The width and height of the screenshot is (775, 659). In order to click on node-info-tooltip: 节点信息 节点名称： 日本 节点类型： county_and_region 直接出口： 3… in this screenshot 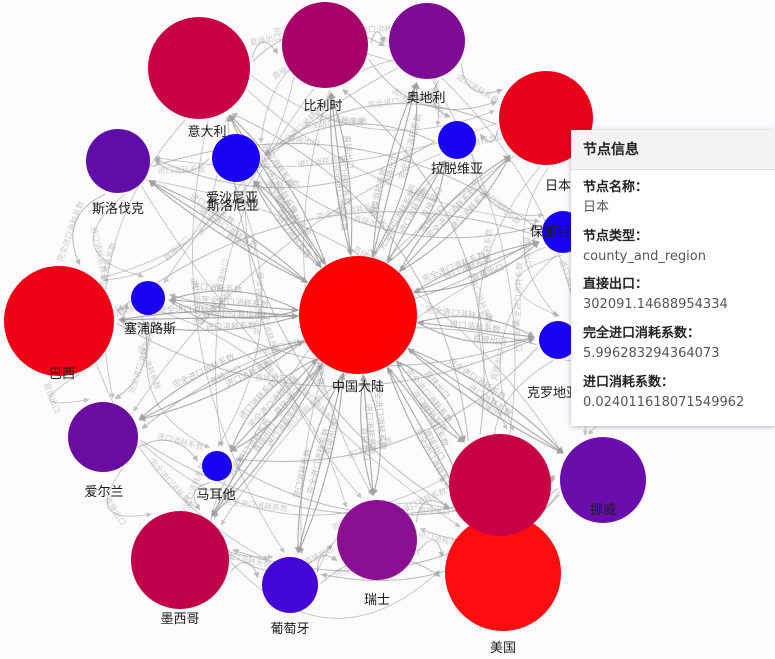, I will do `click(673, 278)`.